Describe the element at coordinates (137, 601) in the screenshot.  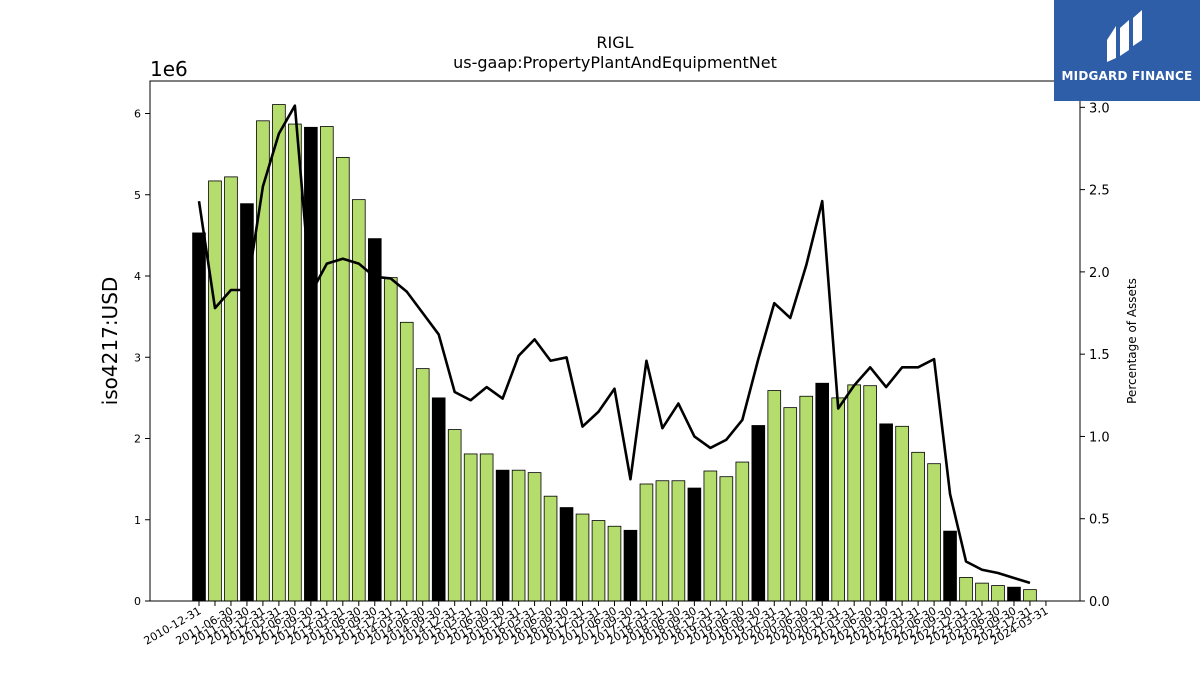
I see `y-tick-label: 0` at that location.